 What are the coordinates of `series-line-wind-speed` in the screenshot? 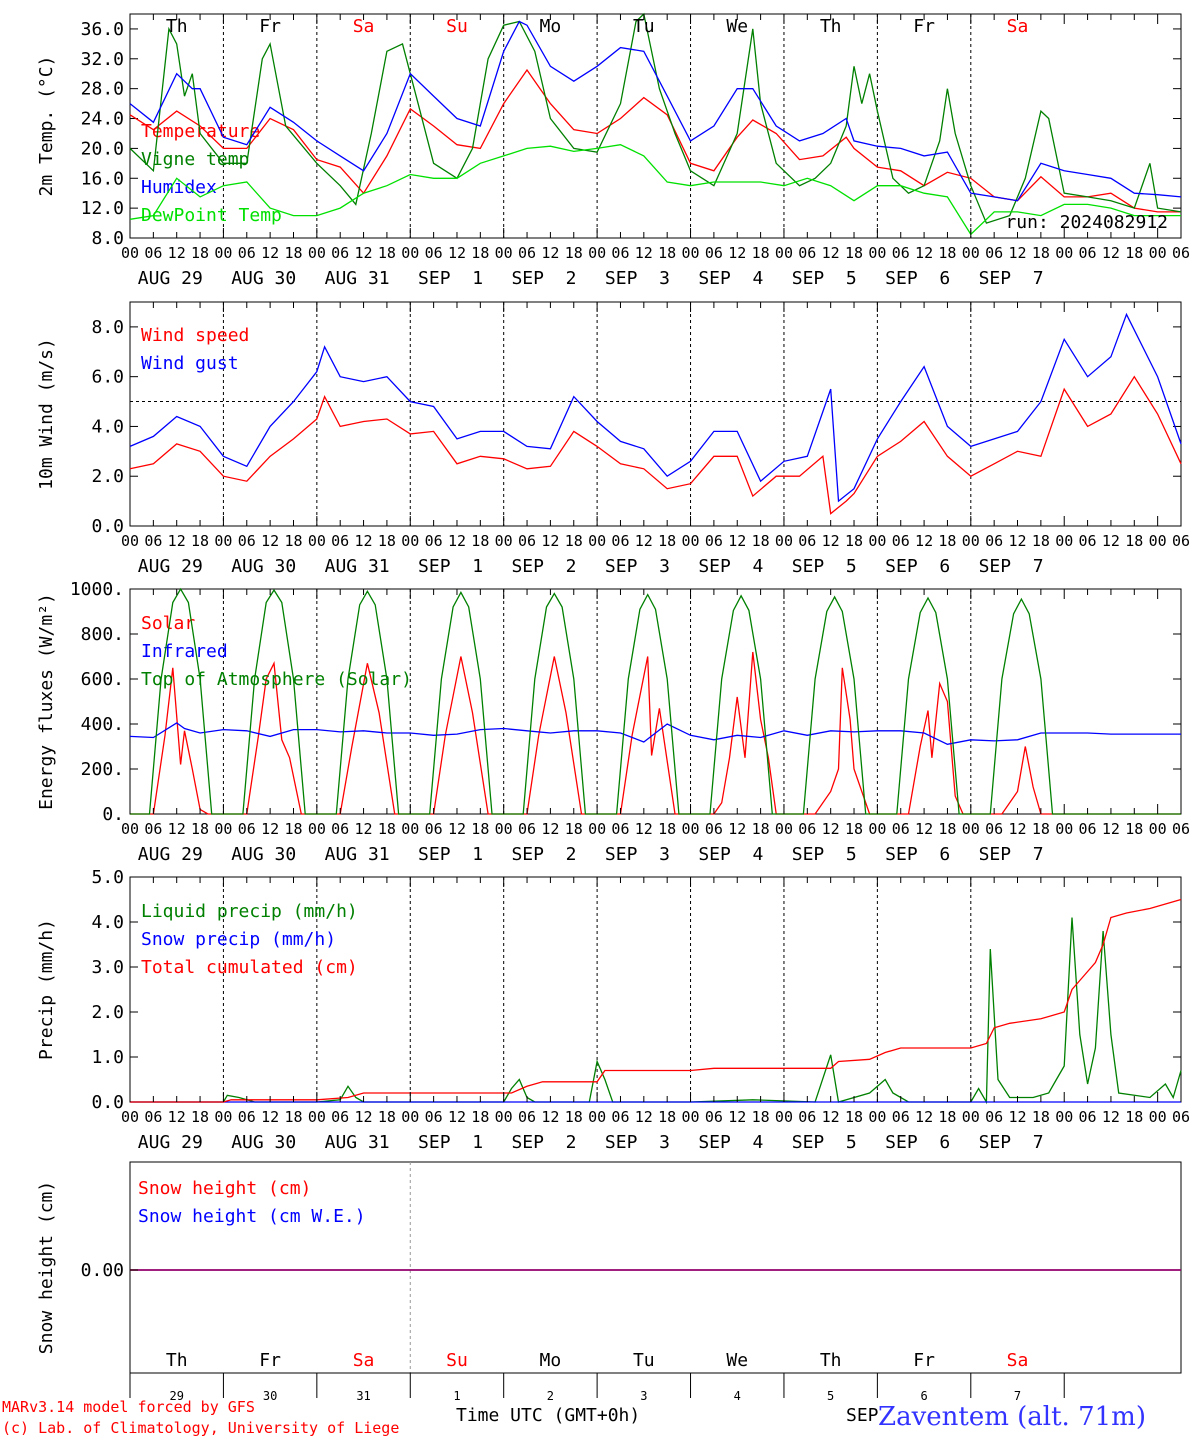 It's located at (655, 445).